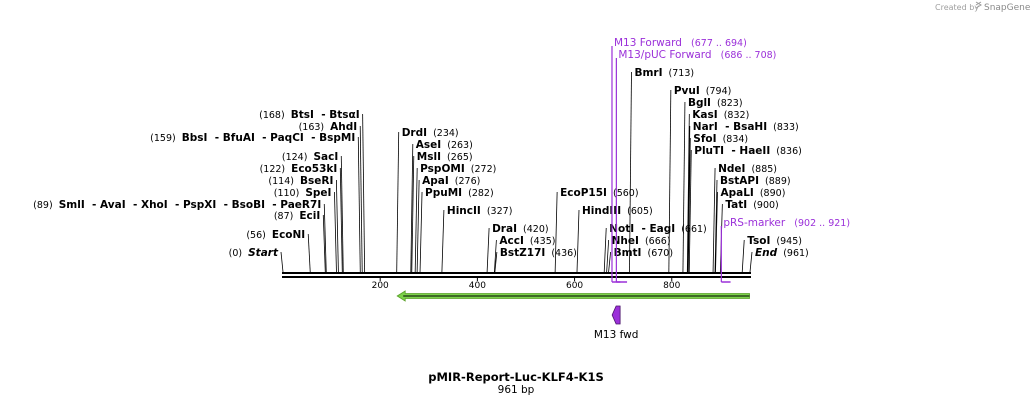 Image resolution: width=1033 pixels, height=405 pixels. I want to click on site-asei: AseI (263), so click(444, 145).